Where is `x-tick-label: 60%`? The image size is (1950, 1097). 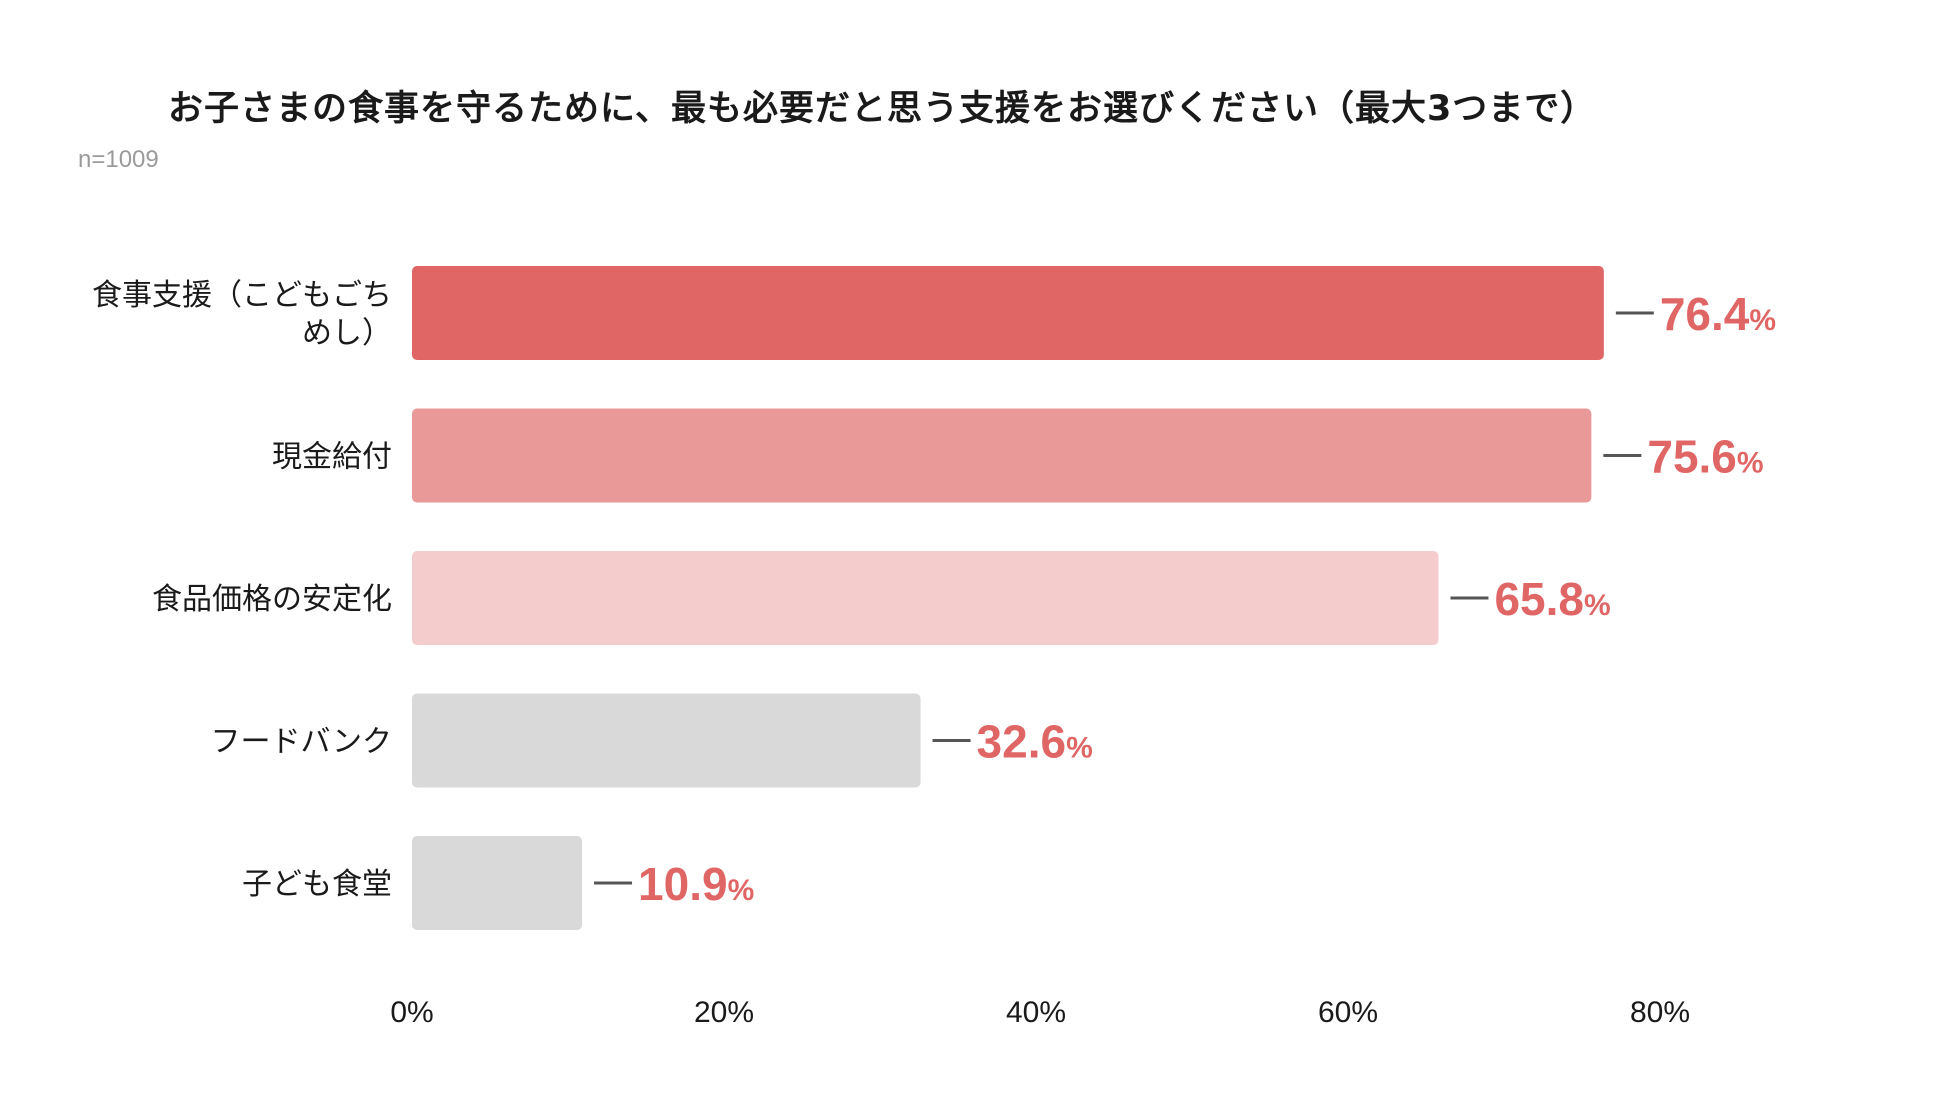 x-tick-label: 60% is located at coordinates (1348, 1012).